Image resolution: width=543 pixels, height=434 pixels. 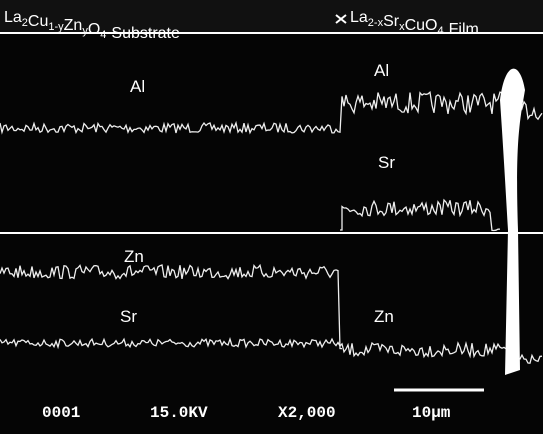 I want to click on film-title: La2-xSrxCuO4 Film, so click(x=414, y=23).